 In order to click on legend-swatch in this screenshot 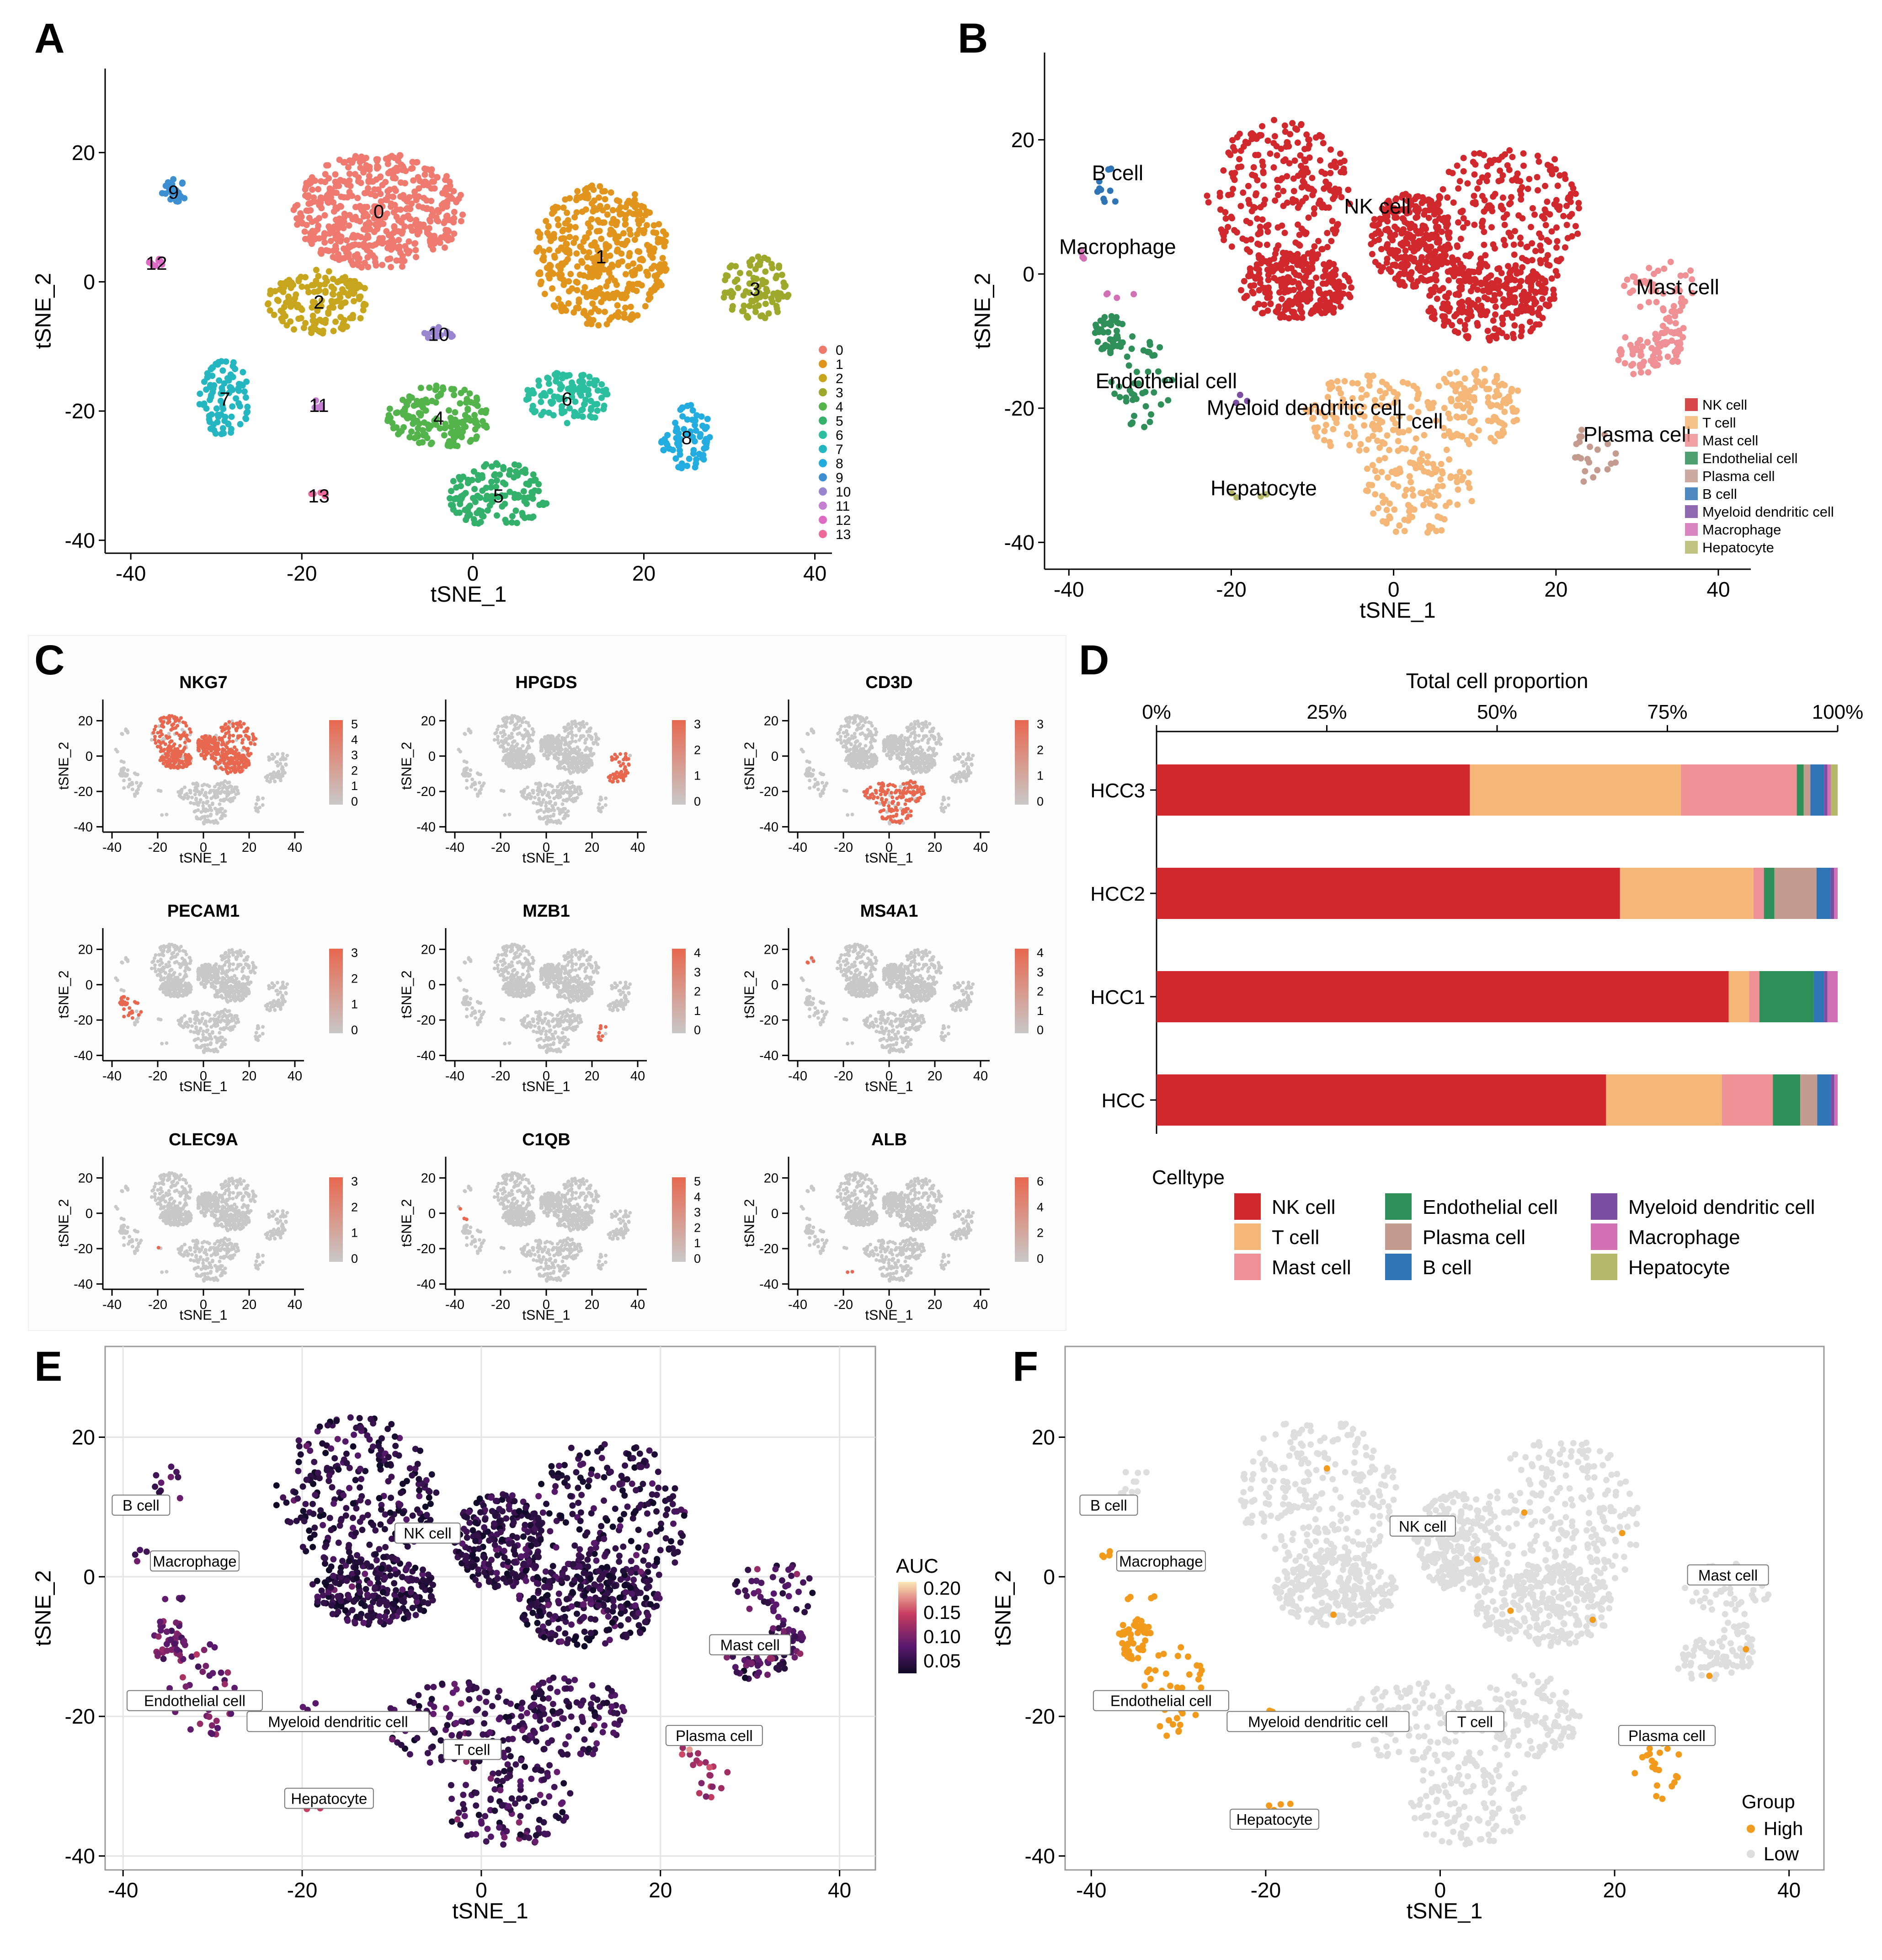, I will do `click(1691, 422)`.